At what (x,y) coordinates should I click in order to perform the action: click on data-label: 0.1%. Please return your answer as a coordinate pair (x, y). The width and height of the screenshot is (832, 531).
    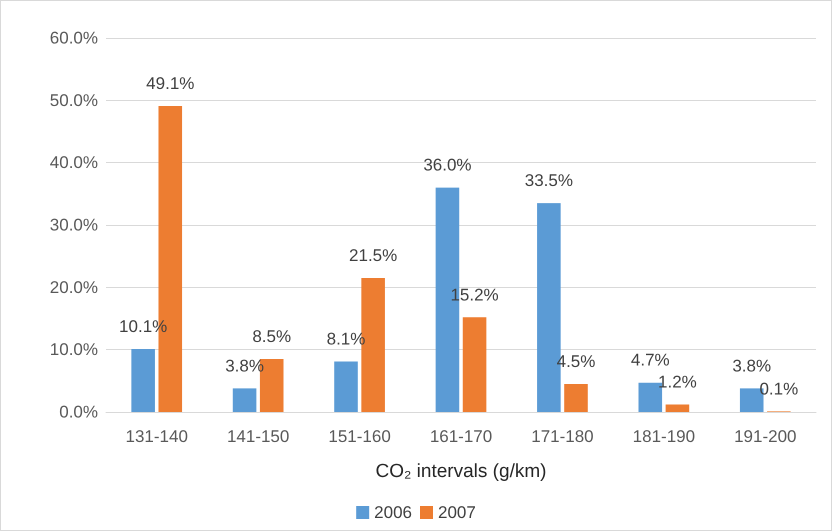
    Looking at the image, I should click on (778, 388).